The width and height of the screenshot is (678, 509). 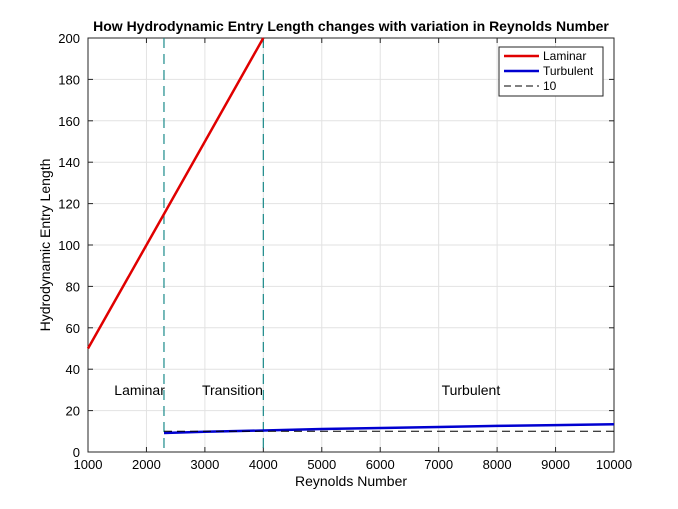 What do you see at coordinates (69, 38) in the screenshot?
I see `y-tick-label: 200` at bounding box center [69, 38].